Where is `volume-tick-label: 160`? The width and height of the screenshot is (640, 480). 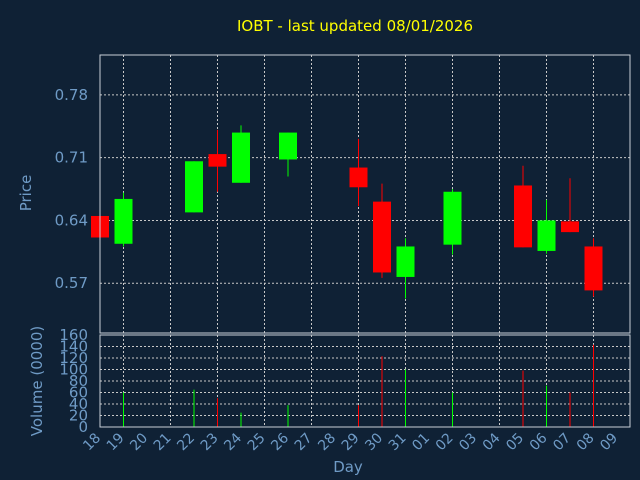 volume-tick-label: 160 is located at coordinates (73, 335).